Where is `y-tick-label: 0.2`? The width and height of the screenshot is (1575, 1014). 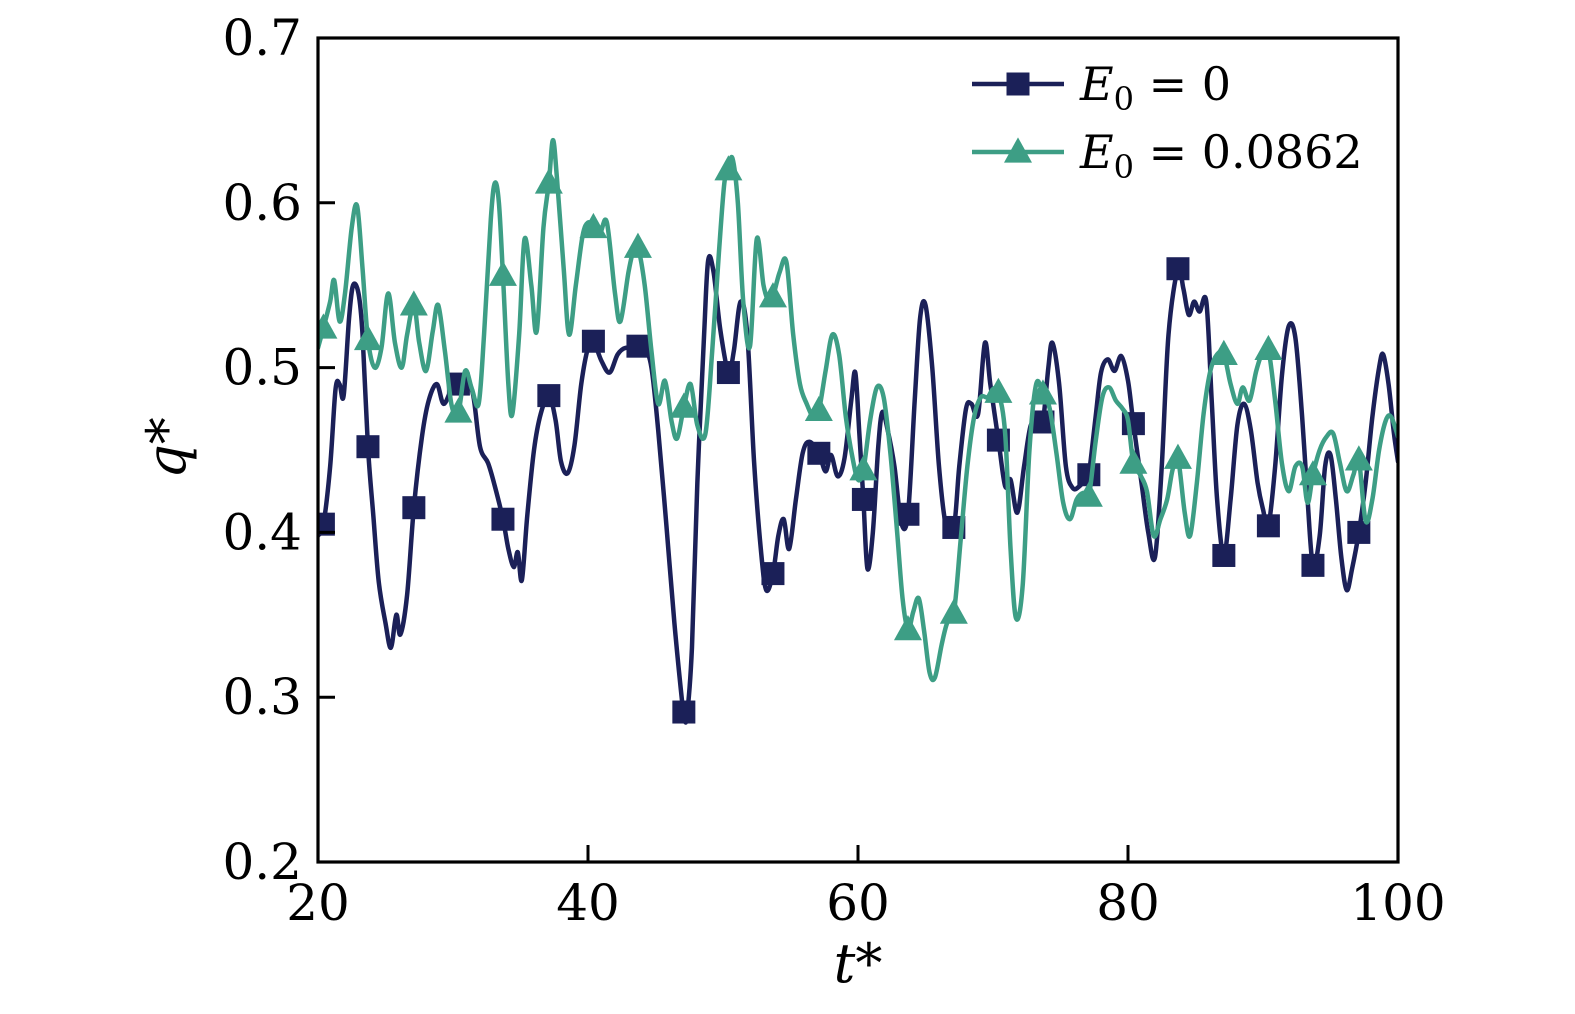 y-tick-label: 0.2 is located at coordinates (262, 862).